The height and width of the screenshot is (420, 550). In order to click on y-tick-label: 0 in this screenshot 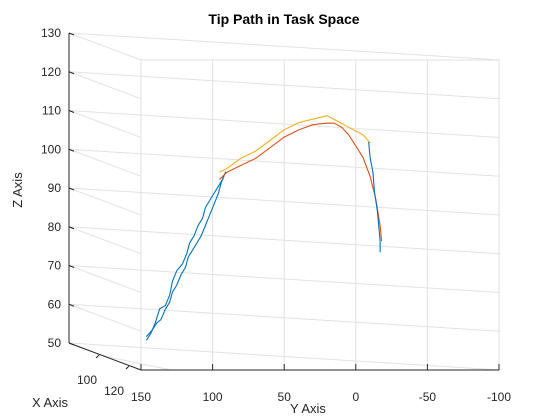, I will do `click(355, 397)`.